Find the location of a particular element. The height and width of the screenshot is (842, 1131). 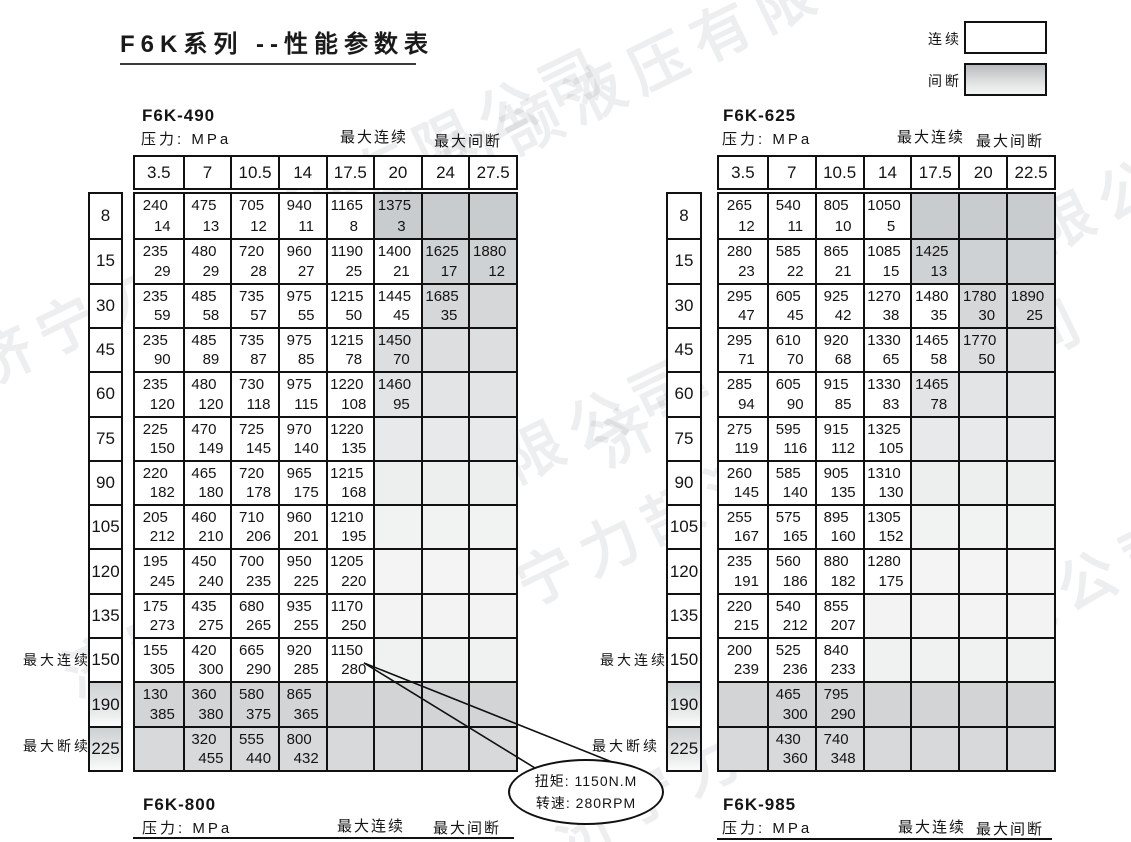

side-label-max-discontinuous-left: 最大断续 is located at coordinates (57, 746).